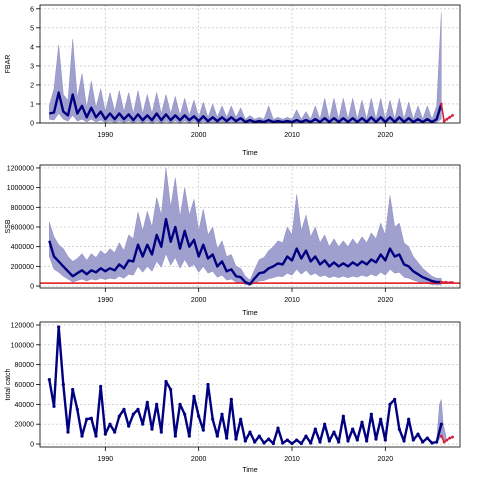 Image resolution: width=480 pixels, height=480 pixels. What do you see at coordinates (20, 188) in the screenshot?
I see `ssb-ytick-label-5: 1000000` at bounding box center [20, 188].